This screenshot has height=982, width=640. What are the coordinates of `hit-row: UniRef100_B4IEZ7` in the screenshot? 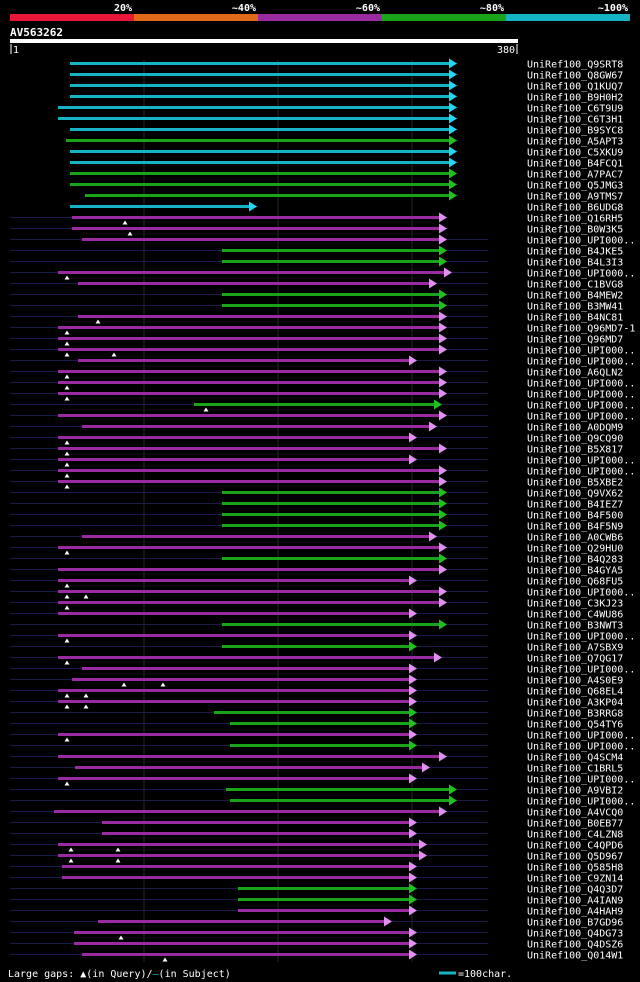 It's located at (316, 504).